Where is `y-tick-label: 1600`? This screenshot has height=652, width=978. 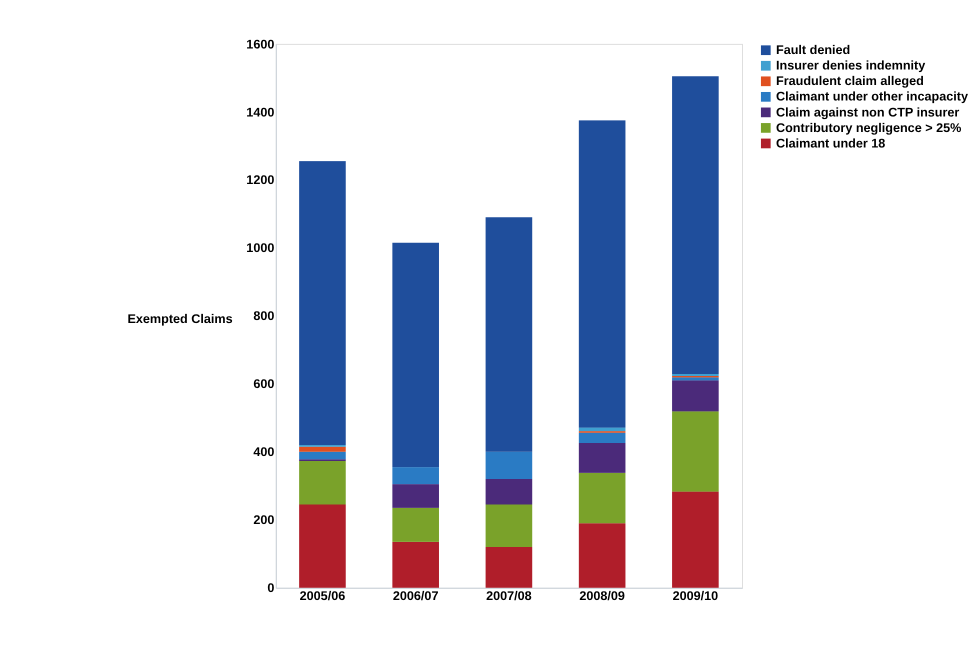 y-tick-label: 1600 is located at coordinates (260, 44).